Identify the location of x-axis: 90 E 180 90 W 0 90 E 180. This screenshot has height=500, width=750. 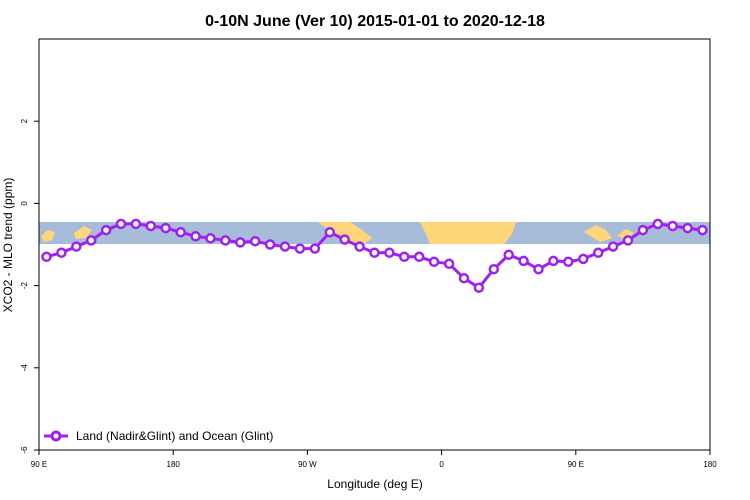
(374, 459).